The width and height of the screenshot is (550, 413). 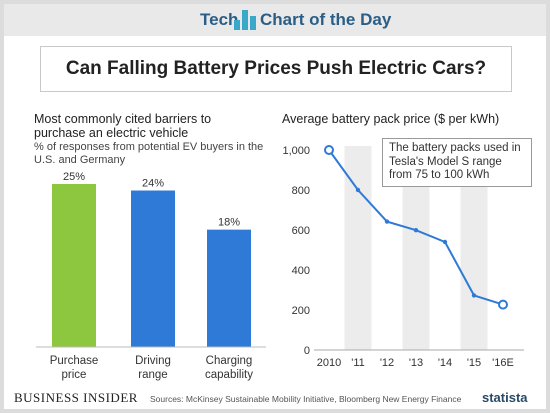 What do you see at coordinates (76, 397) in the screenshot?
I see `business-insider-logo: BUSINESS INSIDER` at bounding box center [76, 397].